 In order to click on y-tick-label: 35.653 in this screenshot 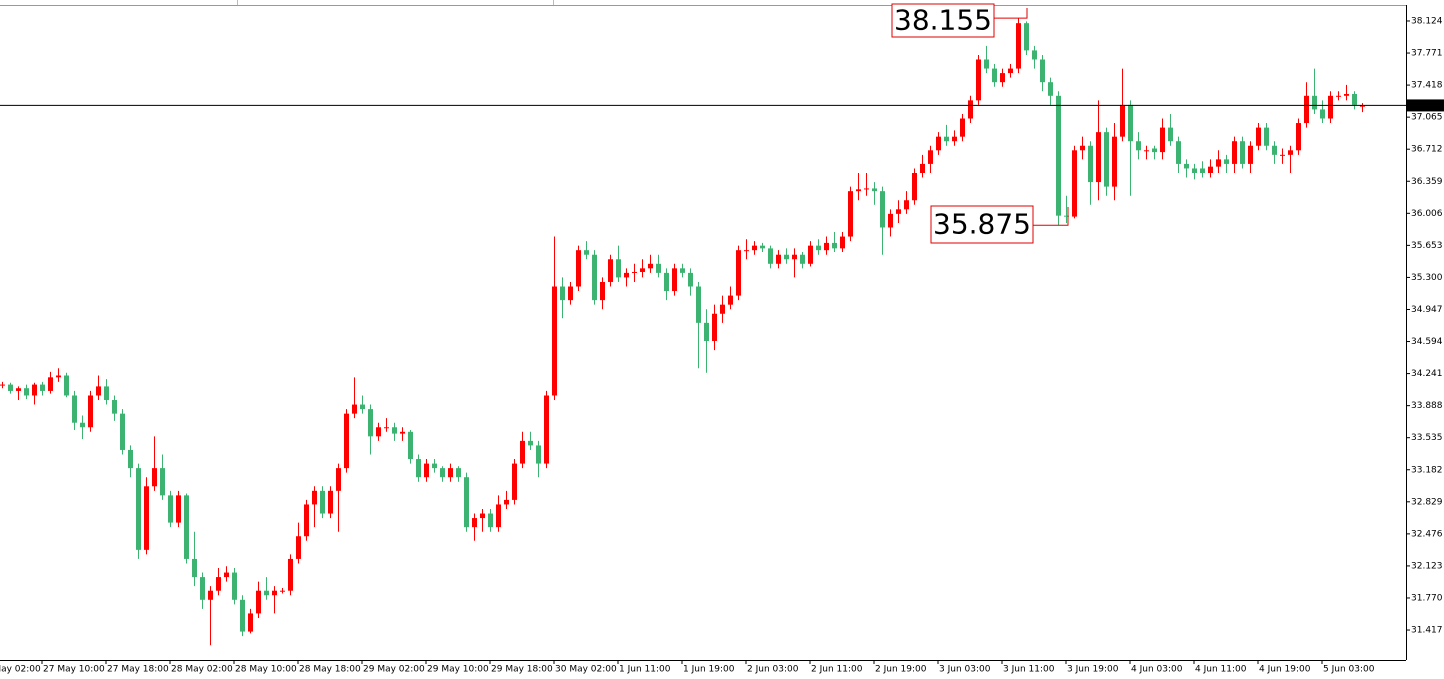, I will do `click(1427, 246)`.